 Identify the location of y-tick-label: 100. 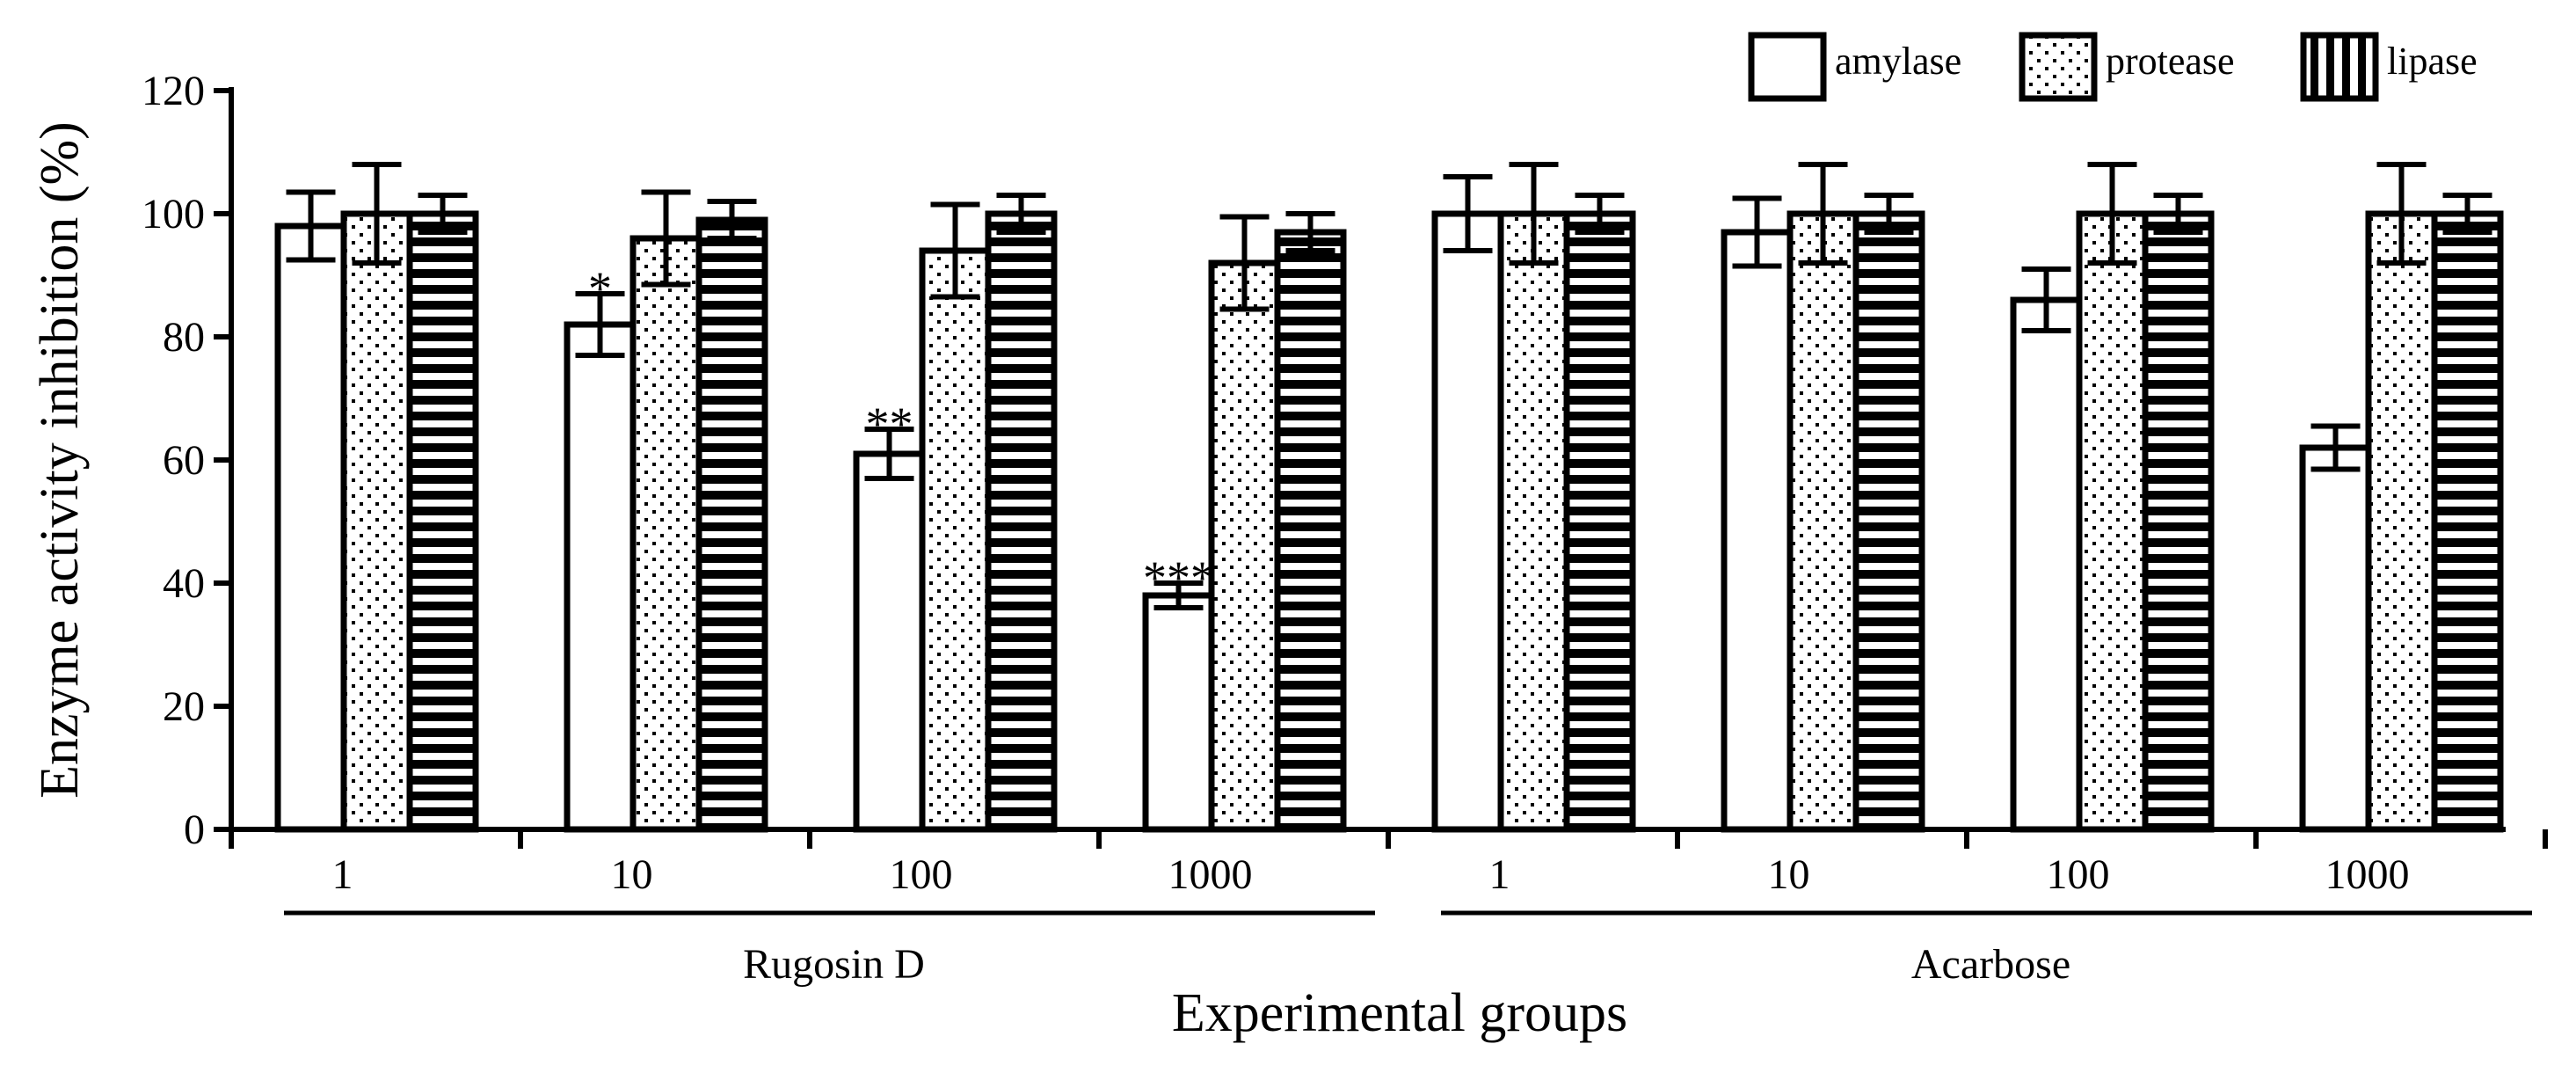
(173, 214).